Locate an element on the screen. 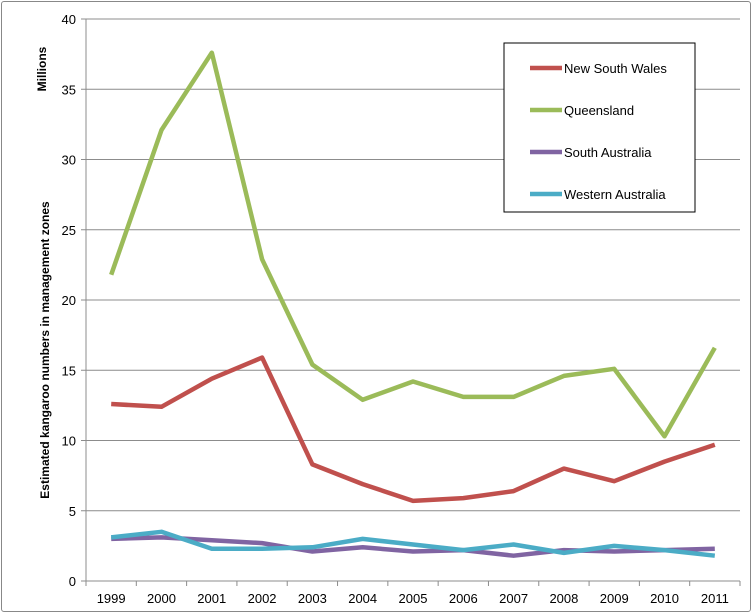 The width and height of the screenshot is (754, 615). x-tick-label: 1999 is located at coordinates (111, 598).